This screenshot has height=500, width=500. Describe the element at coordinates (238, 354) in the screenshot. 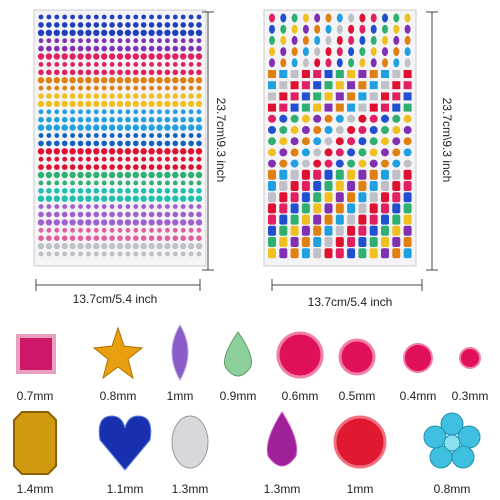

I see `gem-teardrop` at that location.